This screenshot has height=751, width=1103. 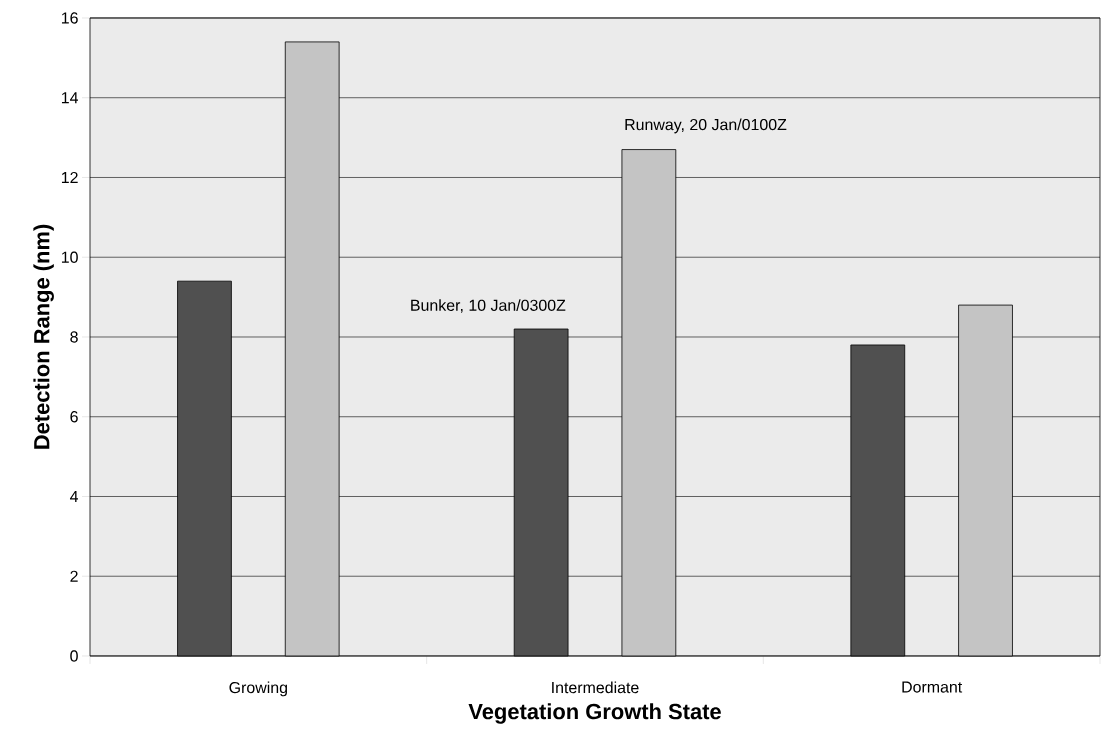 What do you see at coordinates (74, 656) in the screenshot?
I see `y-tick-label: 0` at bounding box center [74, 656].